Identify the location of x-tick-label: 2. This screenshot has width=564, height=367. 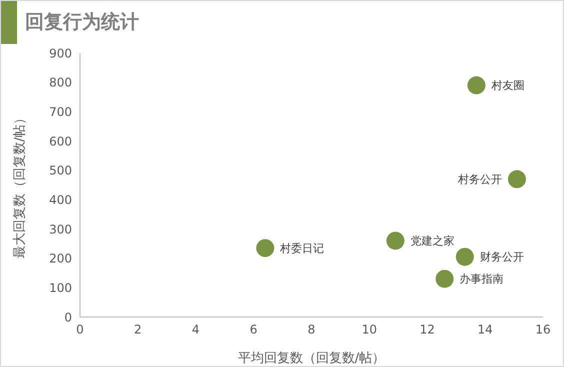
(138, 329).